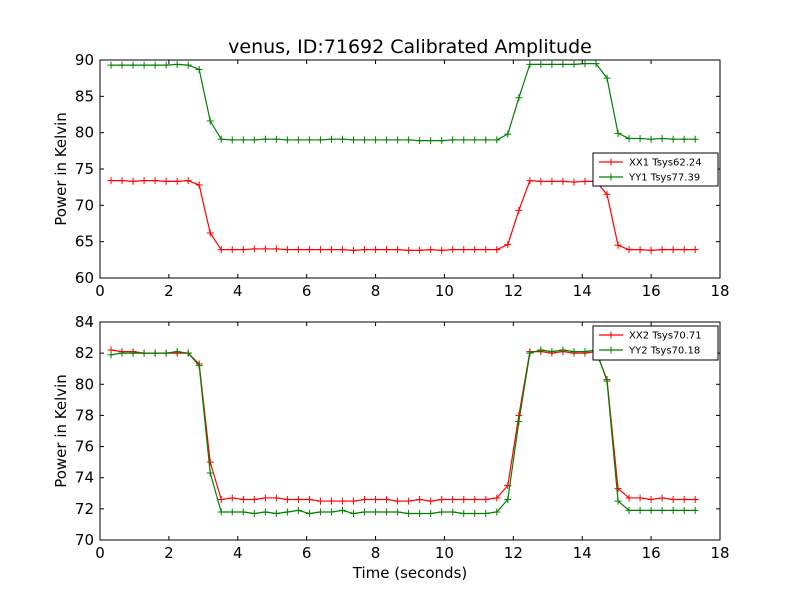  Describe the element at coordinates (410, 47) in the screenshot. I see `chart-title: venus, ID:71692 Calibrated Amplitude` at that location.